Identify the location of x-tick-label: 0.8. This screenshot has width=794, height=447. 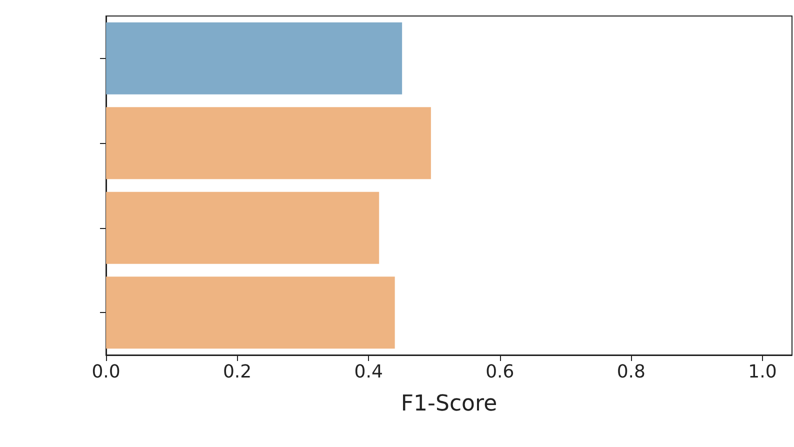
(631, 372).